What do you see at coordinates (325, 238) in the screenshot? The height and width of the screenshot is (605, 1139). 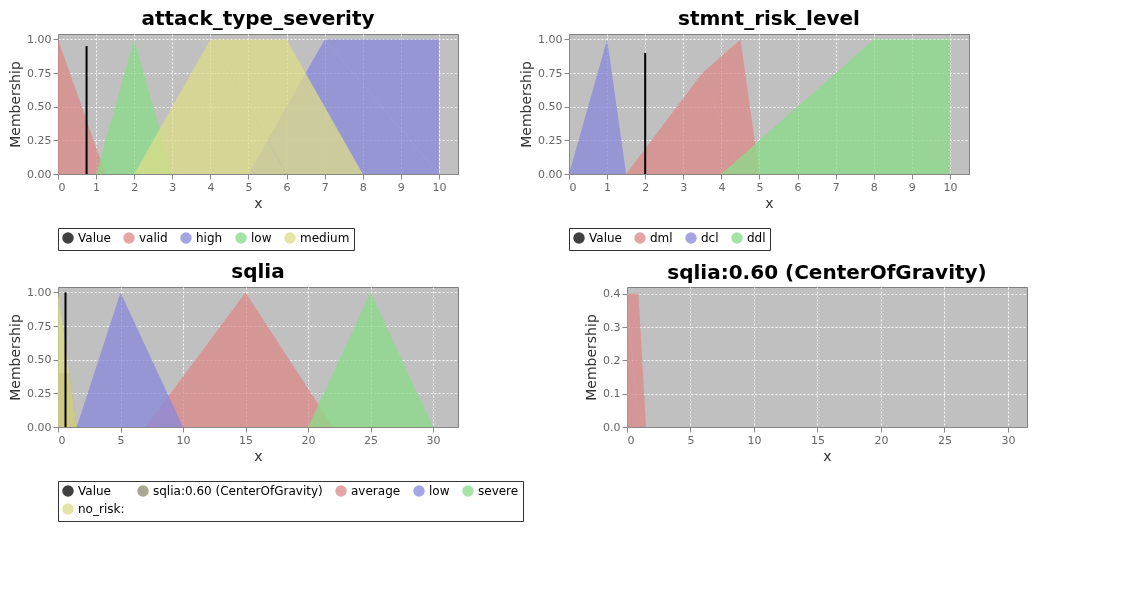 I see `legend-label: medium` at bounding box center [325, 238].